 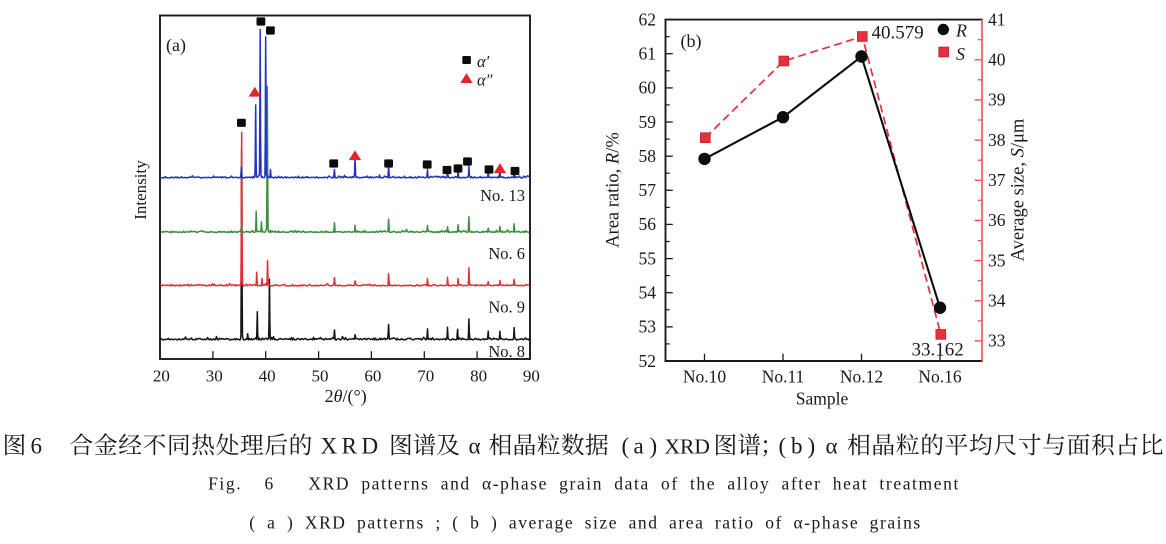 What do you see at coordinates (997, 341) in the screenshot?
I see `svg-text: 33` at bounding box center [997, 341].